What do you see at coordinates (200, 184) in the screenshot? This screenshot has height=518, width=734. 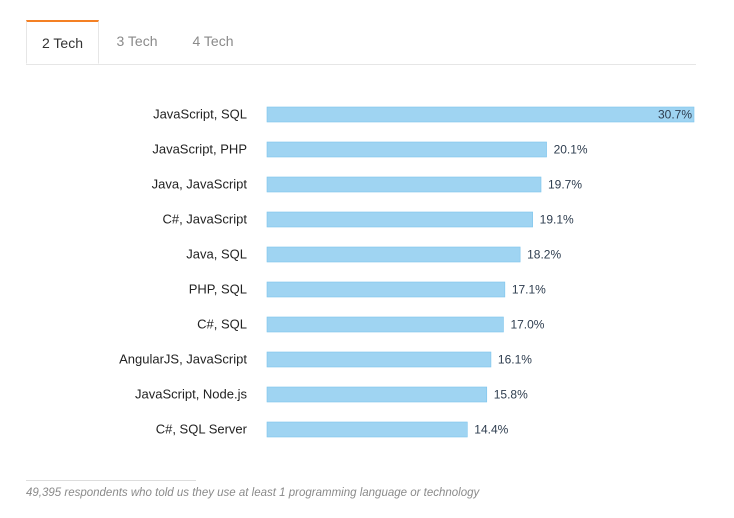 I see `category-label: Java, JavaScript` at bounding box center [200, 184].